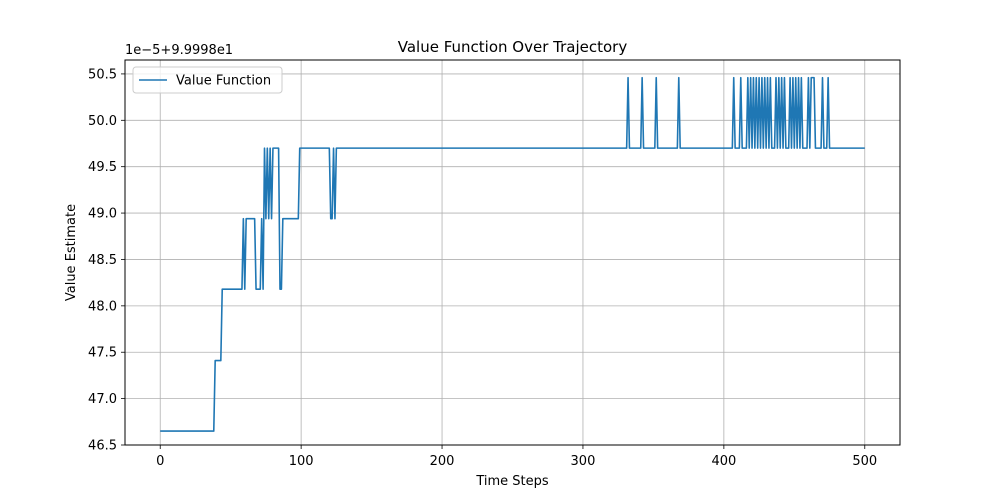 This screenshot has width=1000, height=500. What do you see at coordinates (583, 461) in the screenshot?
I see `x-tick-label: 300` at bounding box center [583, 461].